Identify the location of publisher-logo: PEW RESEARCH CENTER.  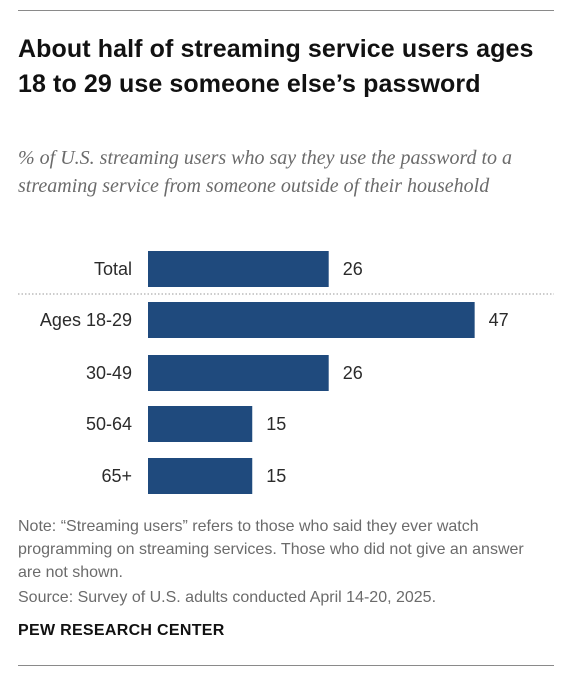
(121, 630).